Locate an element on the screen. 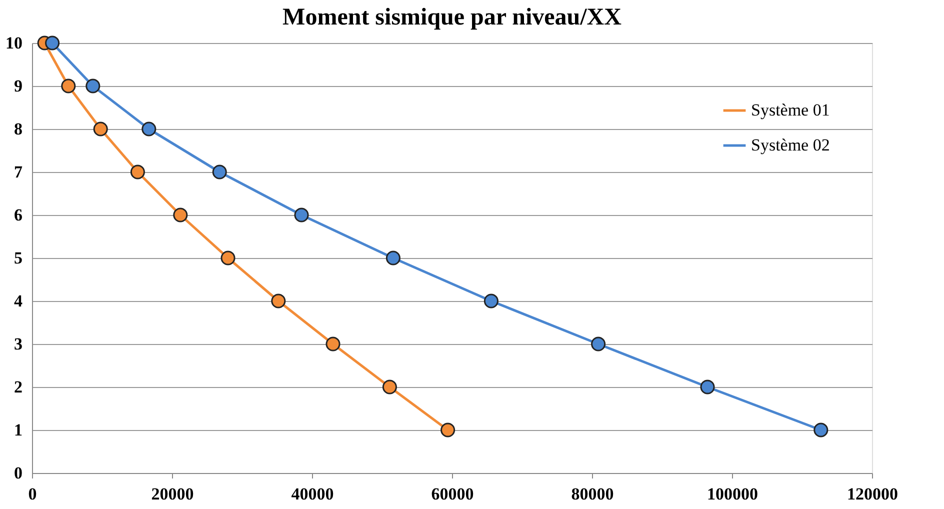  y-tick-label: 10 is located at coordinates (14, 43).